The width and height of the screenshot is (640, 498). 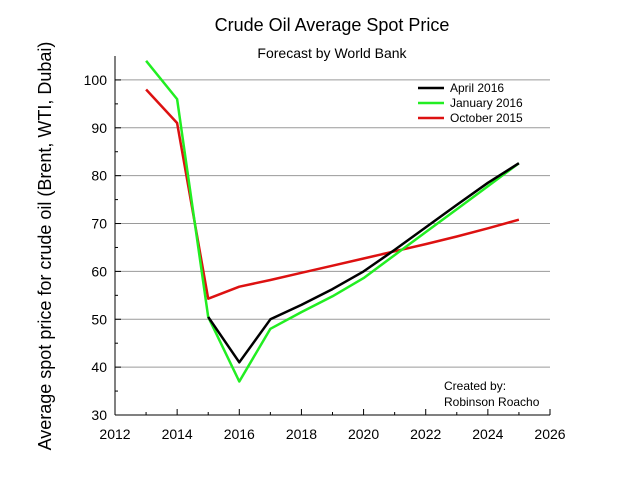 I want to click on chart-title: Crude Oil Average Spot Price, so click(x=332, y=25).